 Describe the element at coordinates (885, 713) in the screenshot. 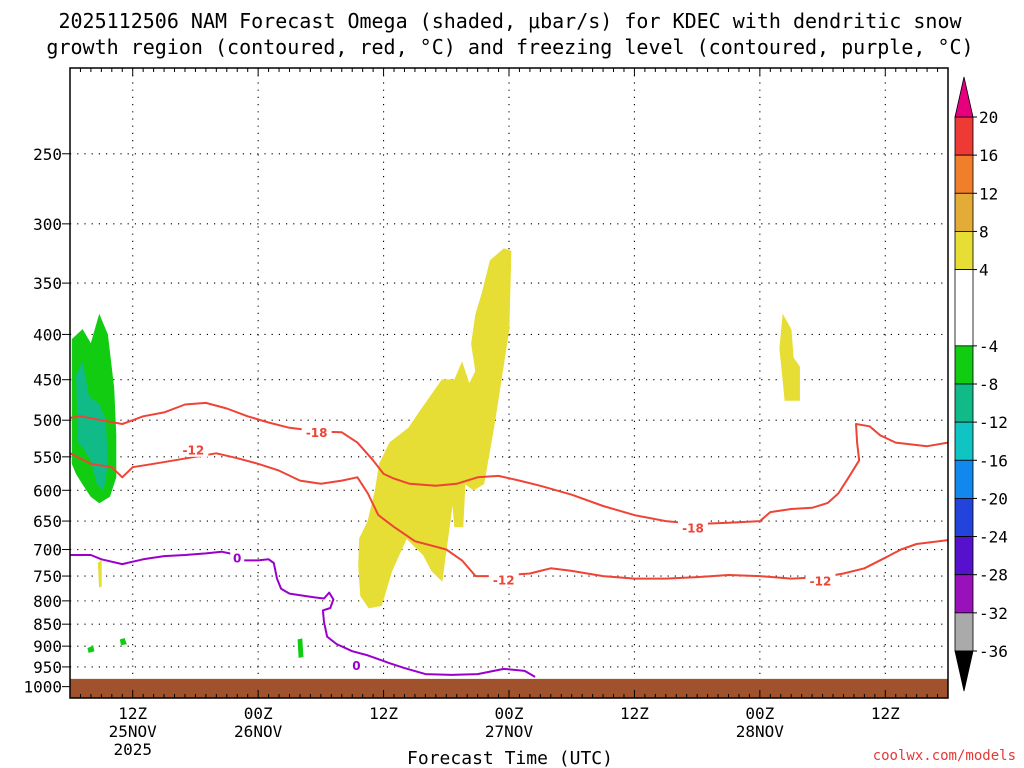

I see `x-tick-label-78: 12Z` at that location.